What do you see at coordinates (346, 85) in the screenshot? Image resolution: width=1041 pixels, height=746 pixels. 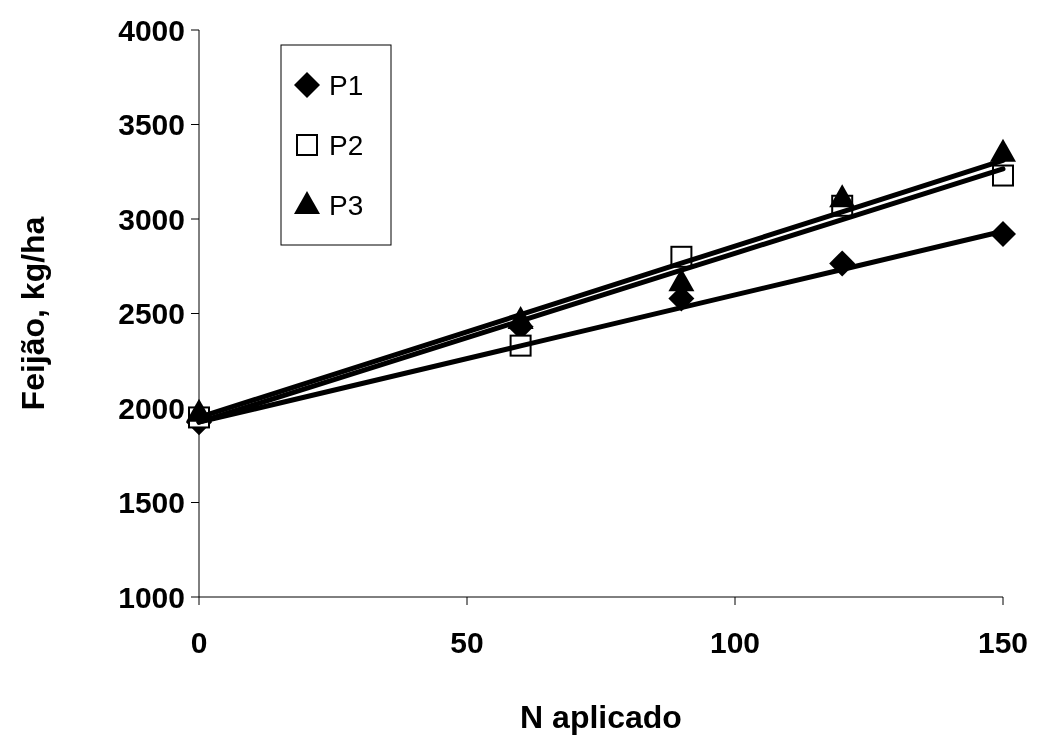 I see `legend-label: P1` at bounding box center [346, 85].